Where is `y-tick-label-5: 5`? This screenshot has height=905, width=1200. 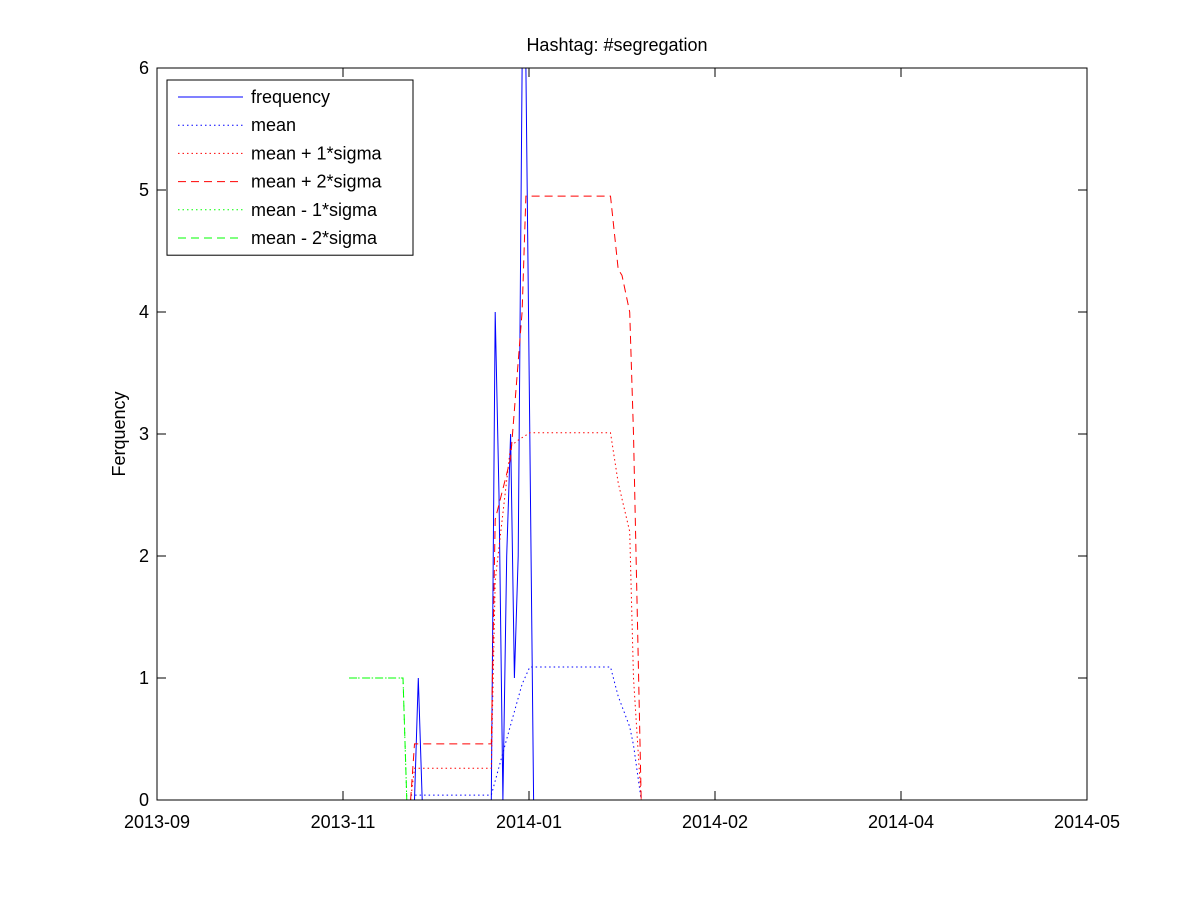
y-tick-label-5: 5 is located at coordinates (144, 190).